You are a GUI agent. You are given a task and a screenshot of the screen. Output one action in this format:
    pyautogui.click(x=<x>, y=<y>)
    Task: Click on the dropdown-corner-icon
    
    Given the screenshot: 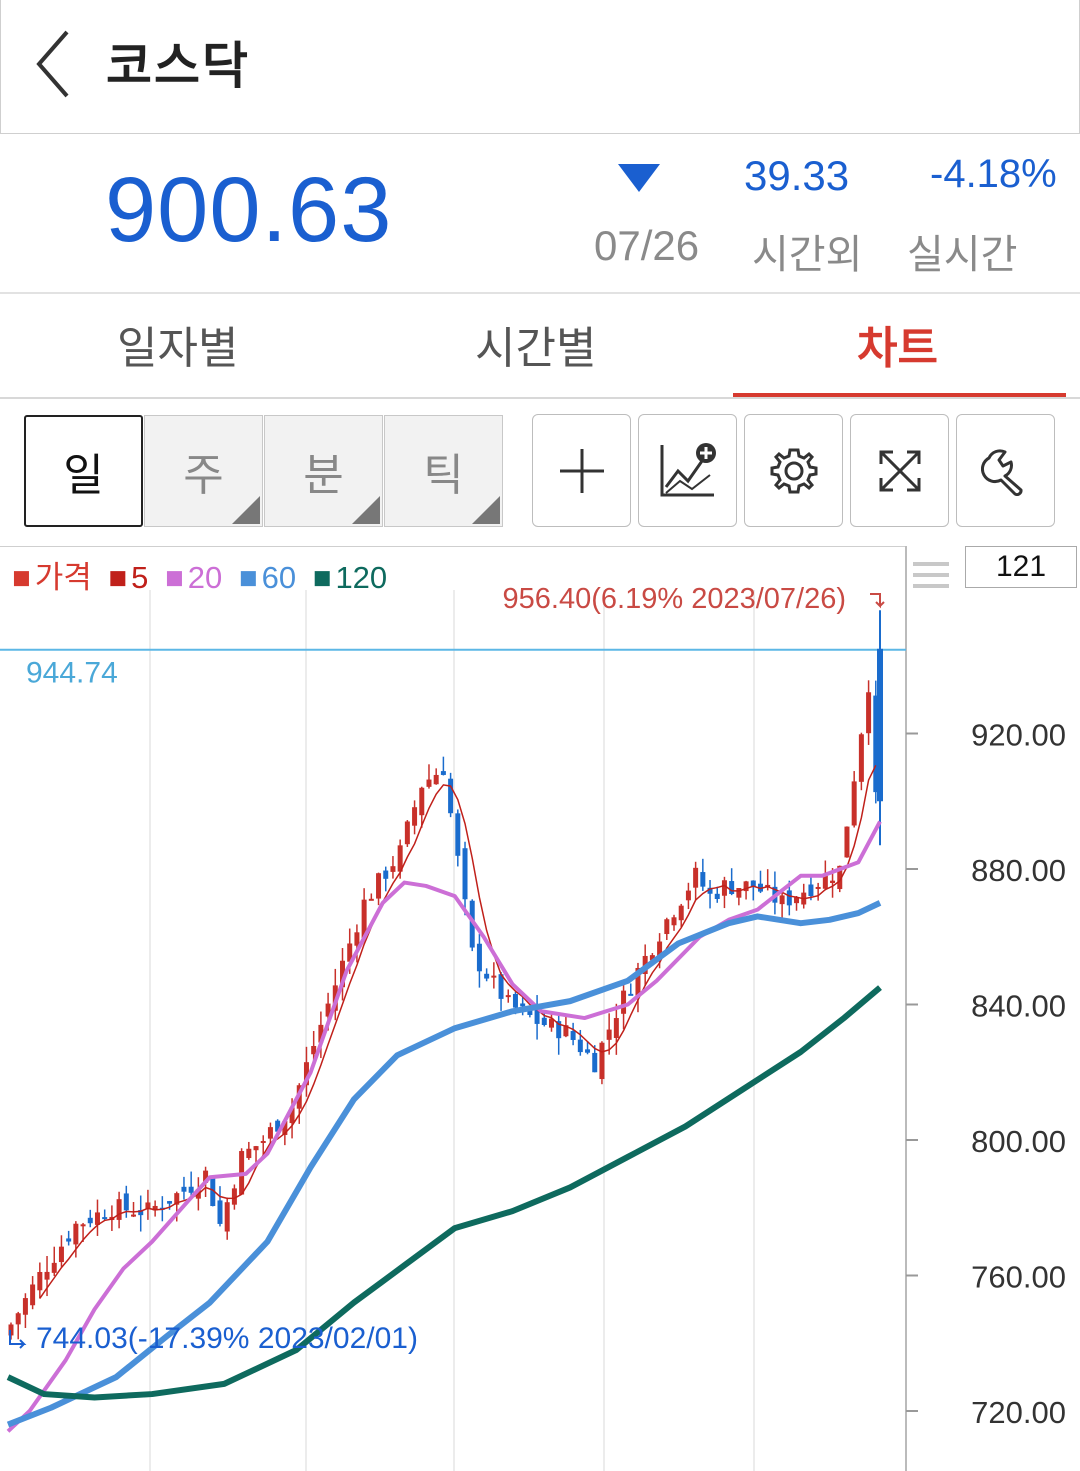 What is the action you would take?
    pyautogui.click(x=366, y=510)
    